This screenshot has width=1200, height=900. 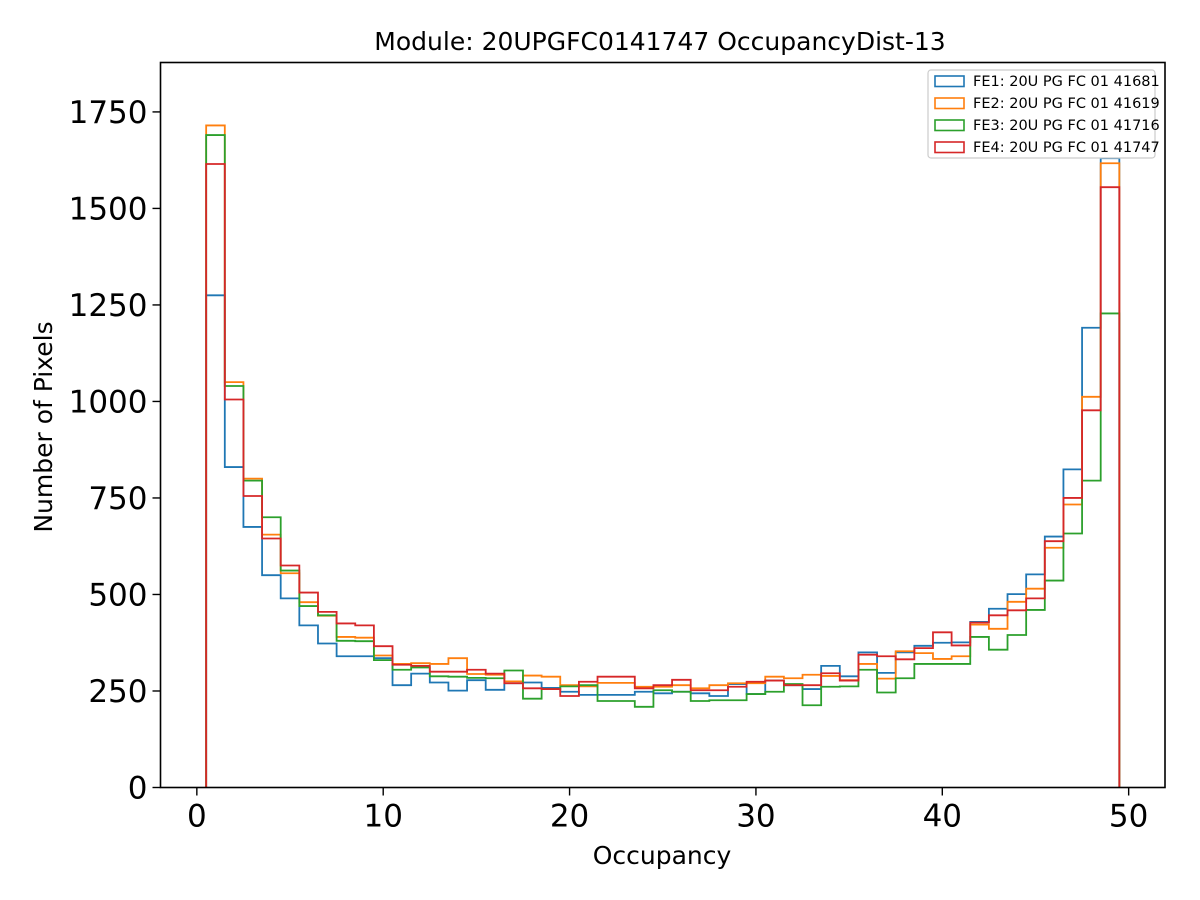 What do you see at coordinates (108, 402) in the screenshot?
I see `y-tick-label: 1000` at bounding box center [108, 402].